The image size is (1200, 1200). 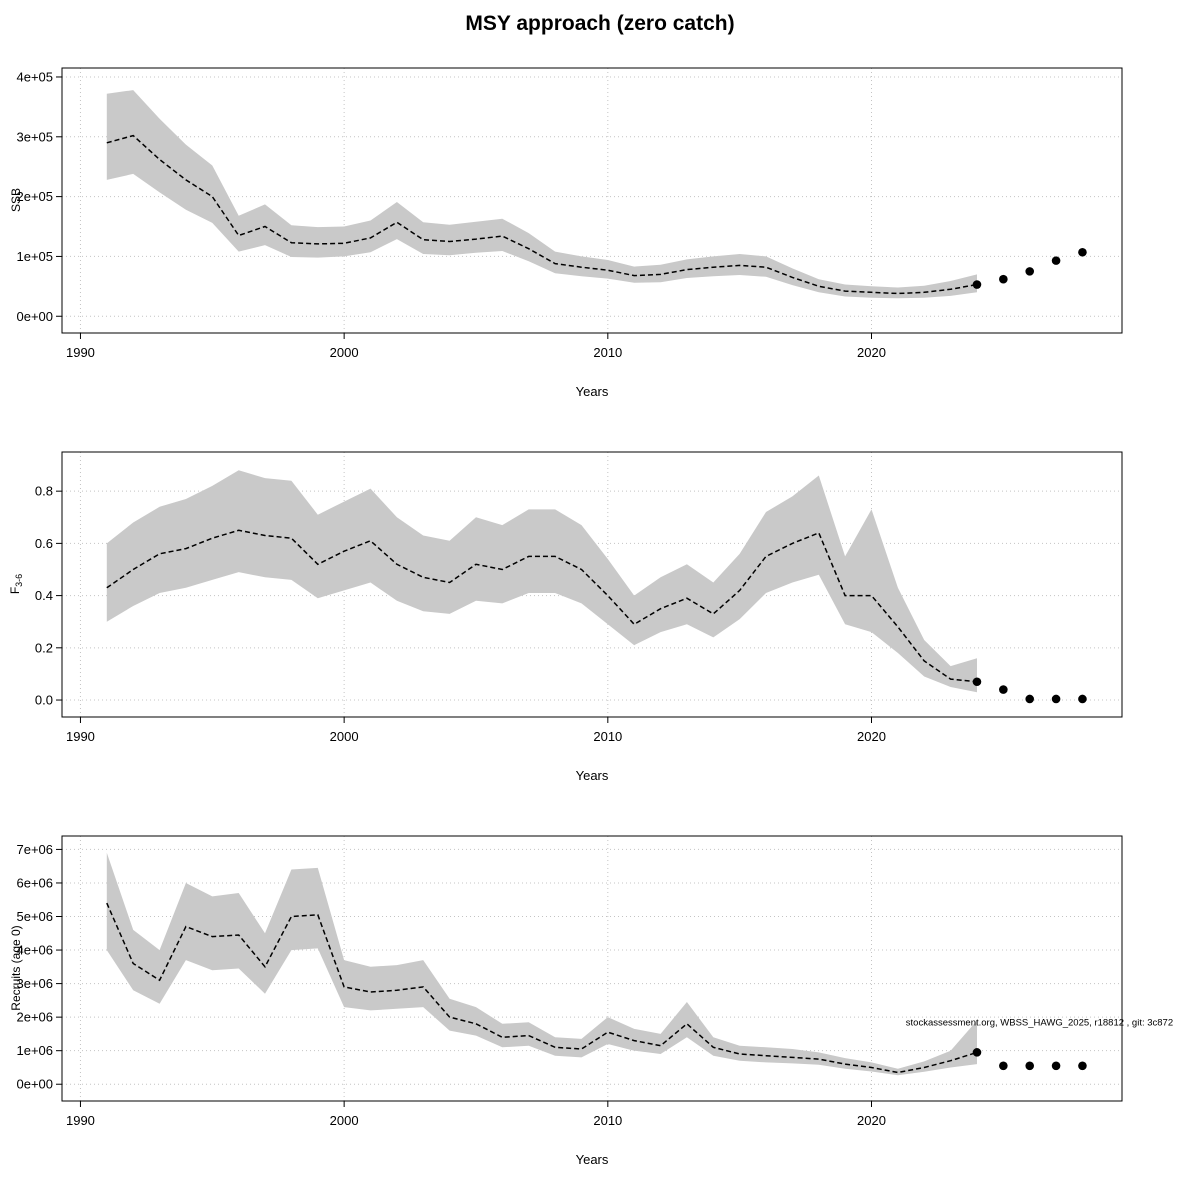 I want to click on y-tick-label: 0.6, so click(x=44, y=543).